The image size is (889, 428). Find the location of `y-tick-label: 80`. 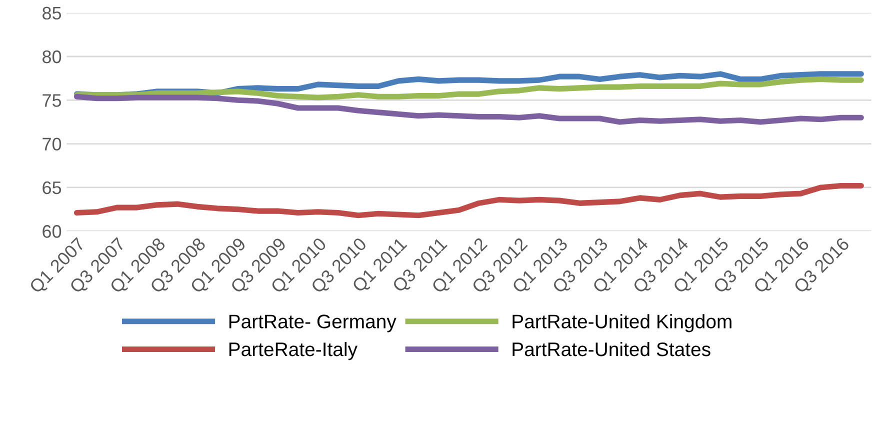

y-tick-label: 80 is located at coordinates (52, 57).